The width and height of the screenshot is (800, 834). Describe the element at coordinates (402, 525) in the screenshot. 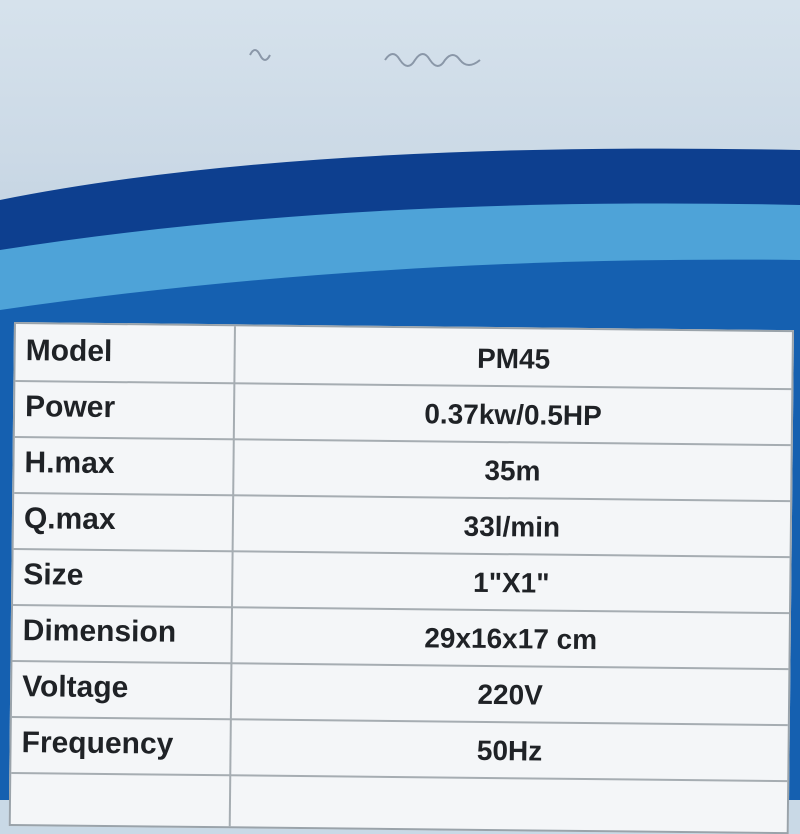

I see `spec-row-qmax: Q.max 33l/min` at that location.